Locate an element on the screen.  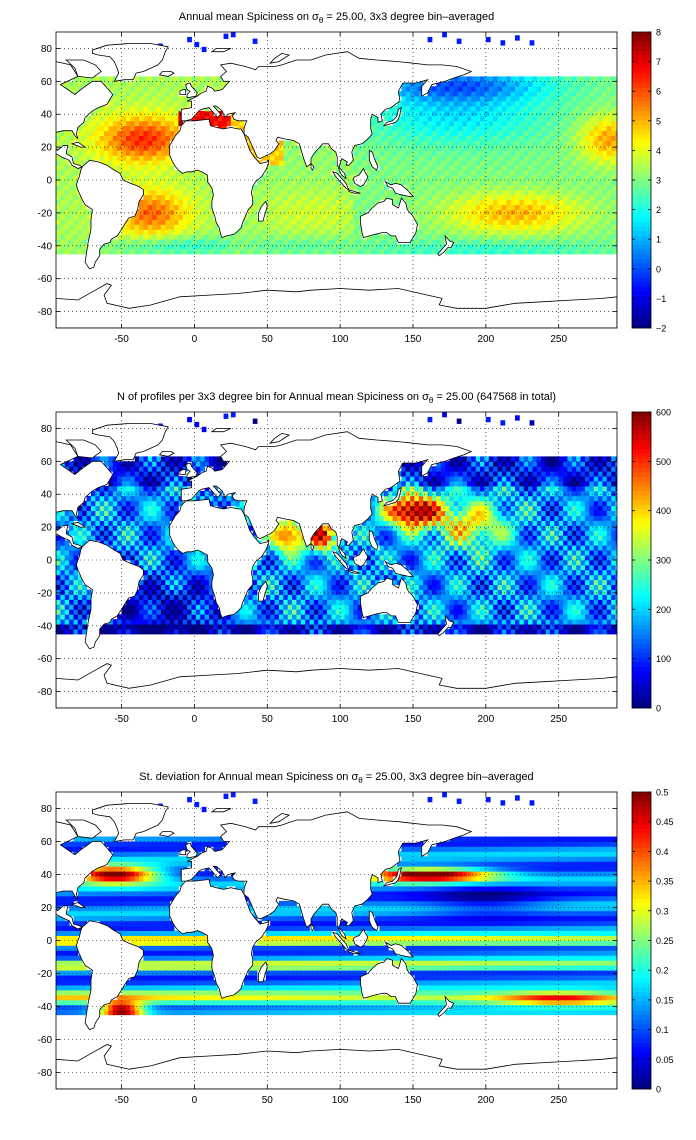
coastline-baffin is located at coordinates (83, 69).